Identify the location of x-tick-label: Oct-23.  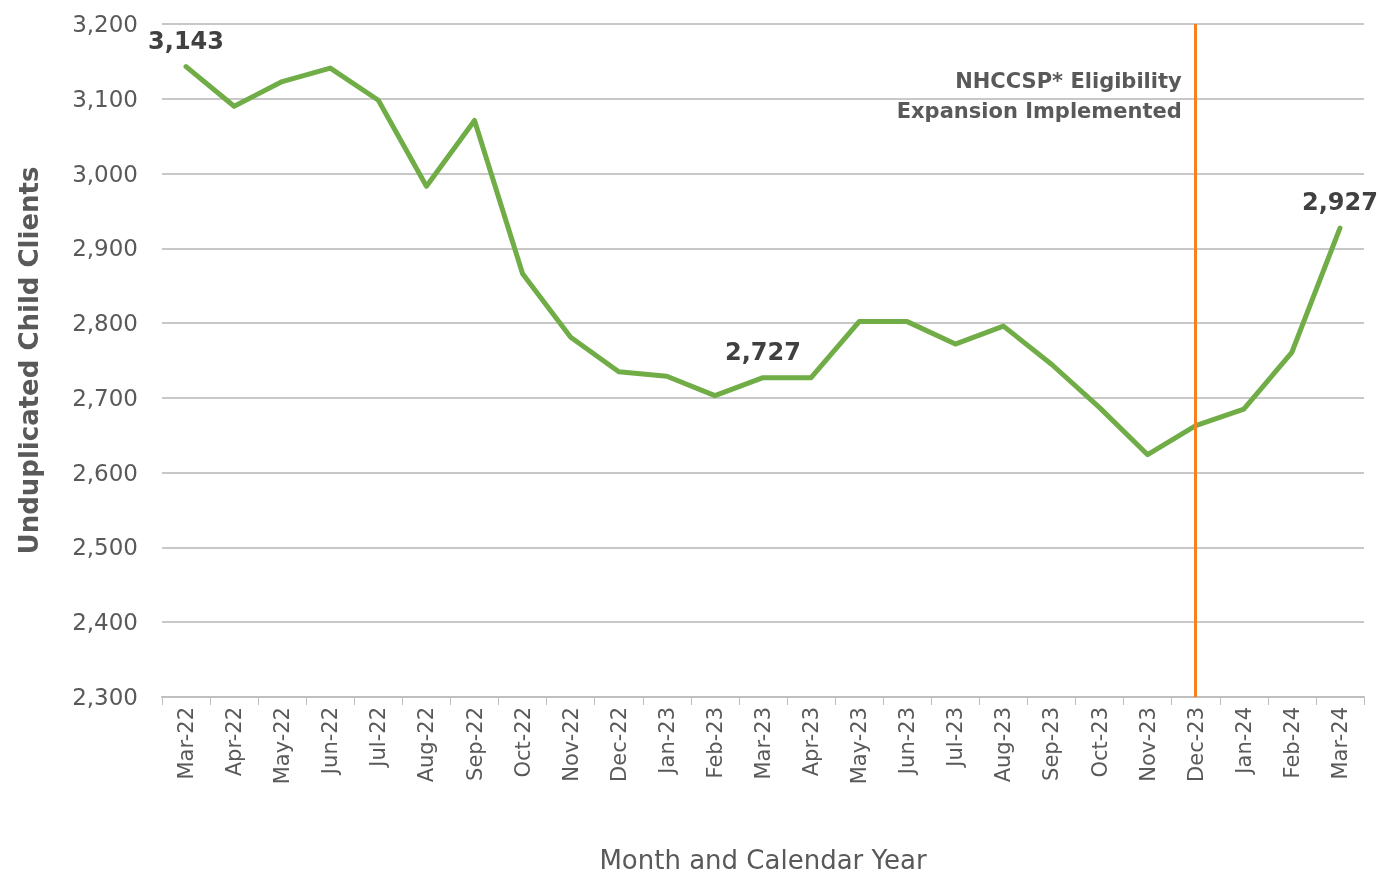
(1099, 742).